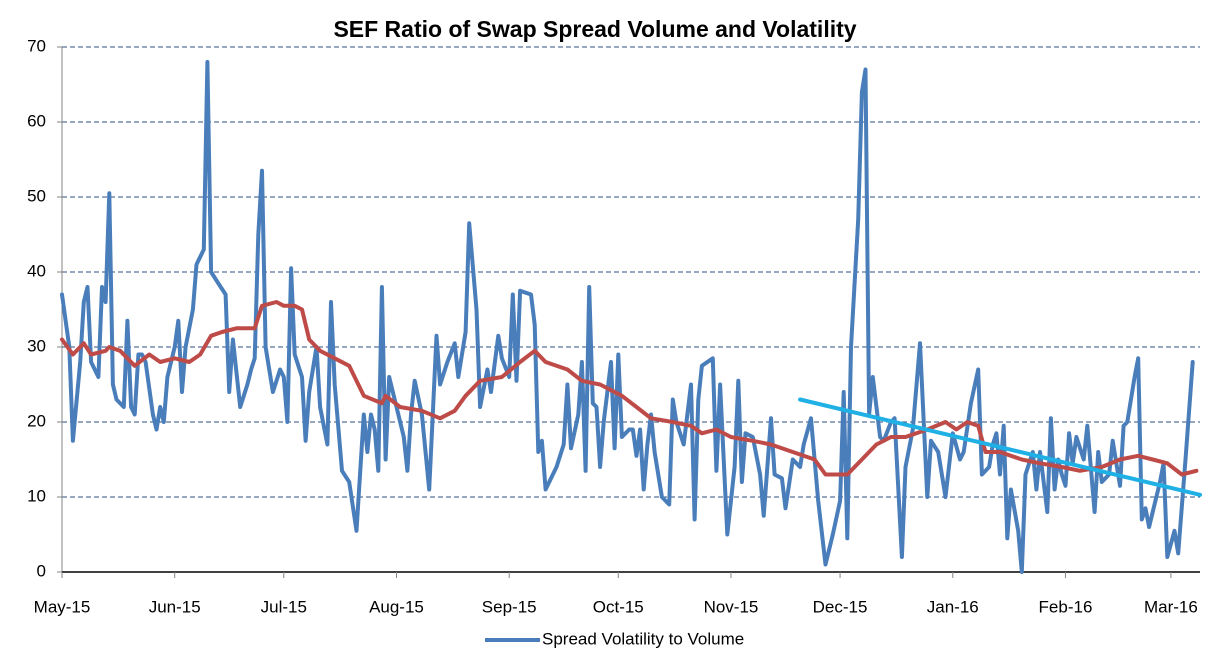  Describe the element at coordinates (36, 45) in the screenshot. I see `y-tick-label: 70` at that location.